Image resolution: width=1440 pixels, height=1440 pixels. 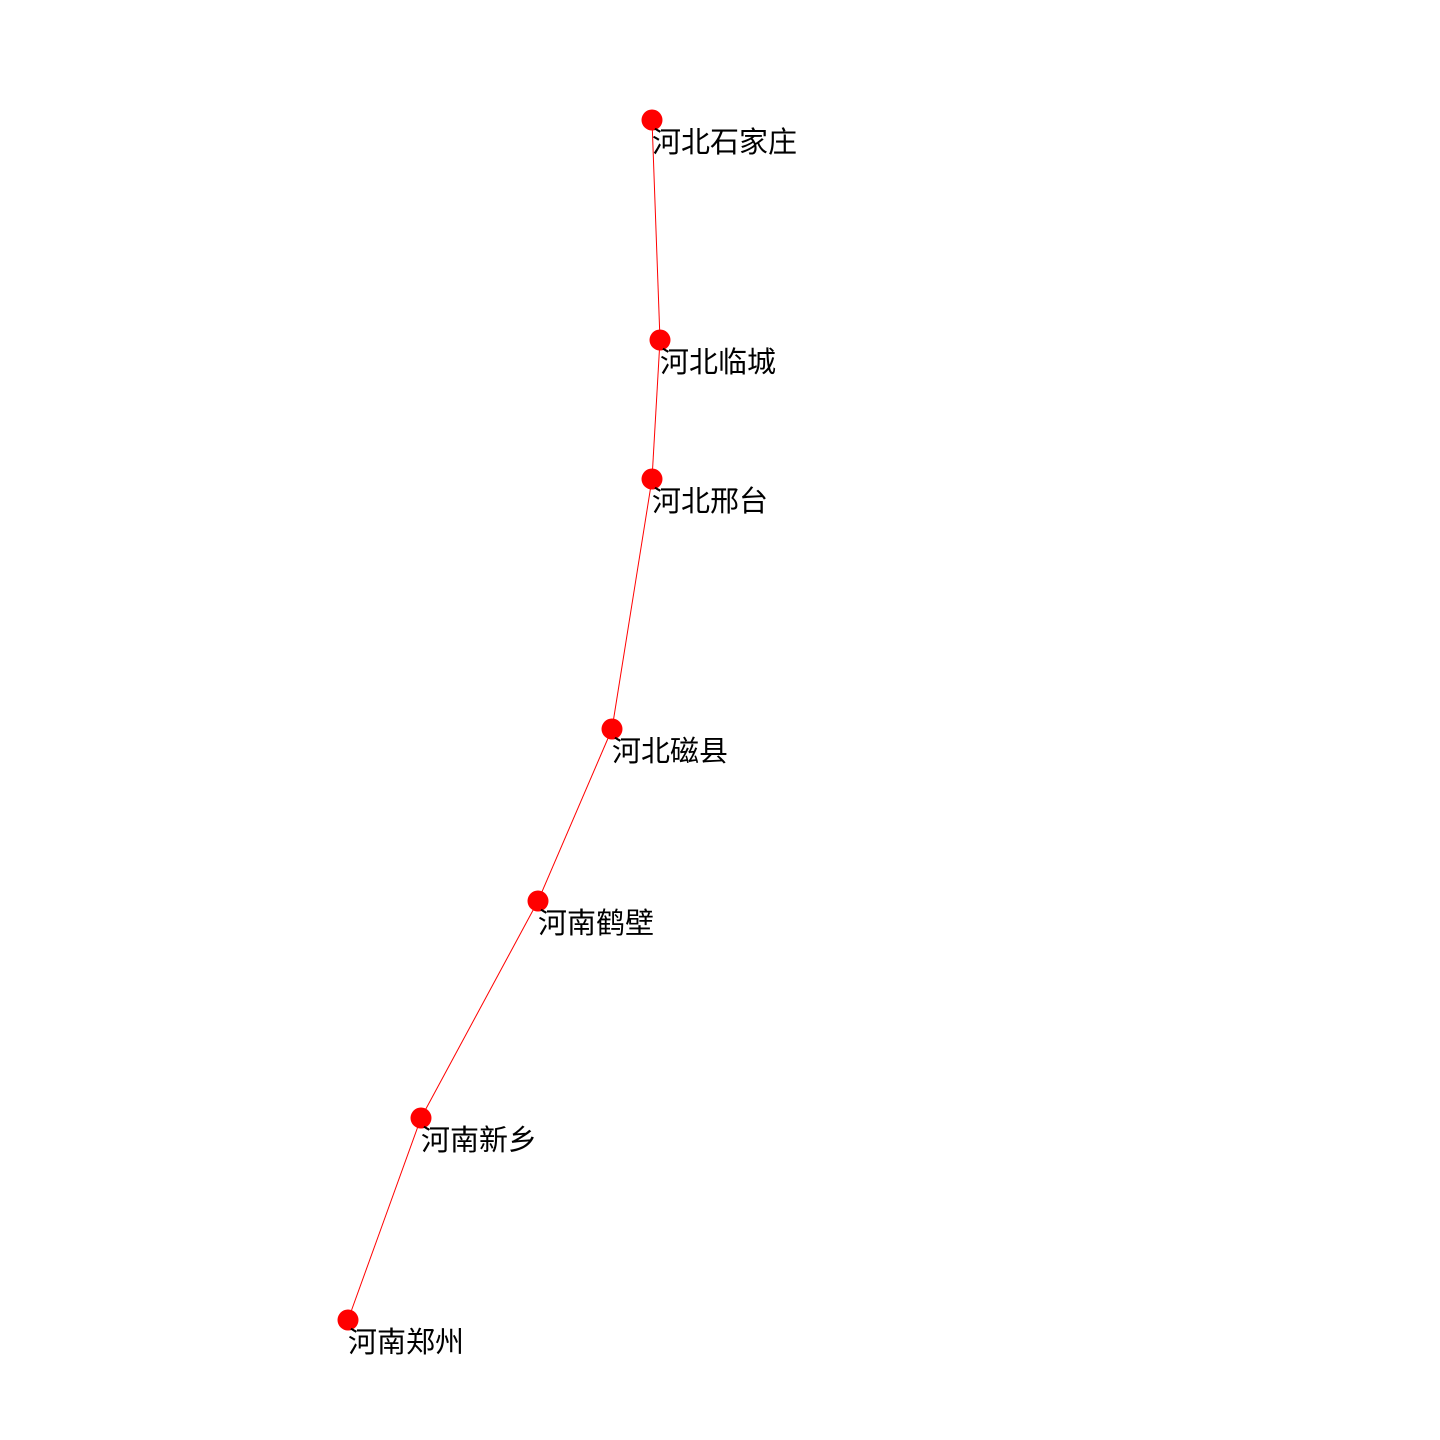 I want to click on node-label-xinxiang: 河南新乡, so click(x=479, y=1140).